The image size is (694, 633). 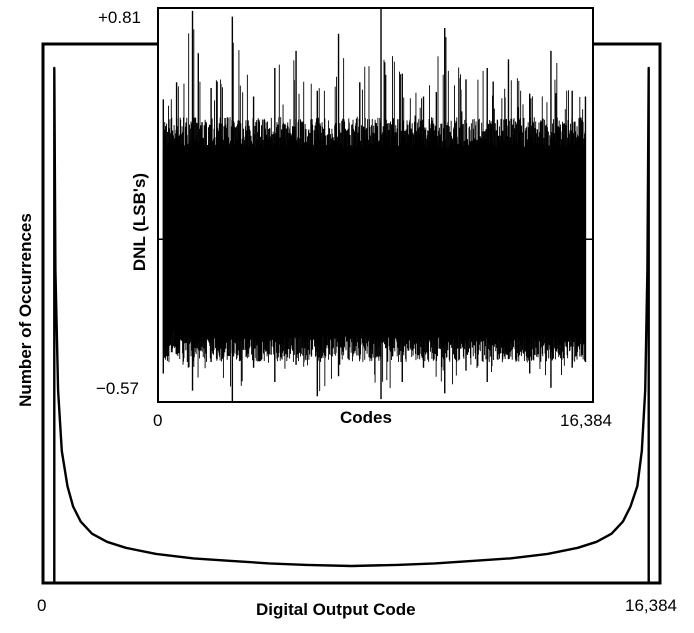 What do you see at coordinates (42, 605) in the screenshot?
I see `histogram-x-tick-0: 0` at bounding box center [42, 605].